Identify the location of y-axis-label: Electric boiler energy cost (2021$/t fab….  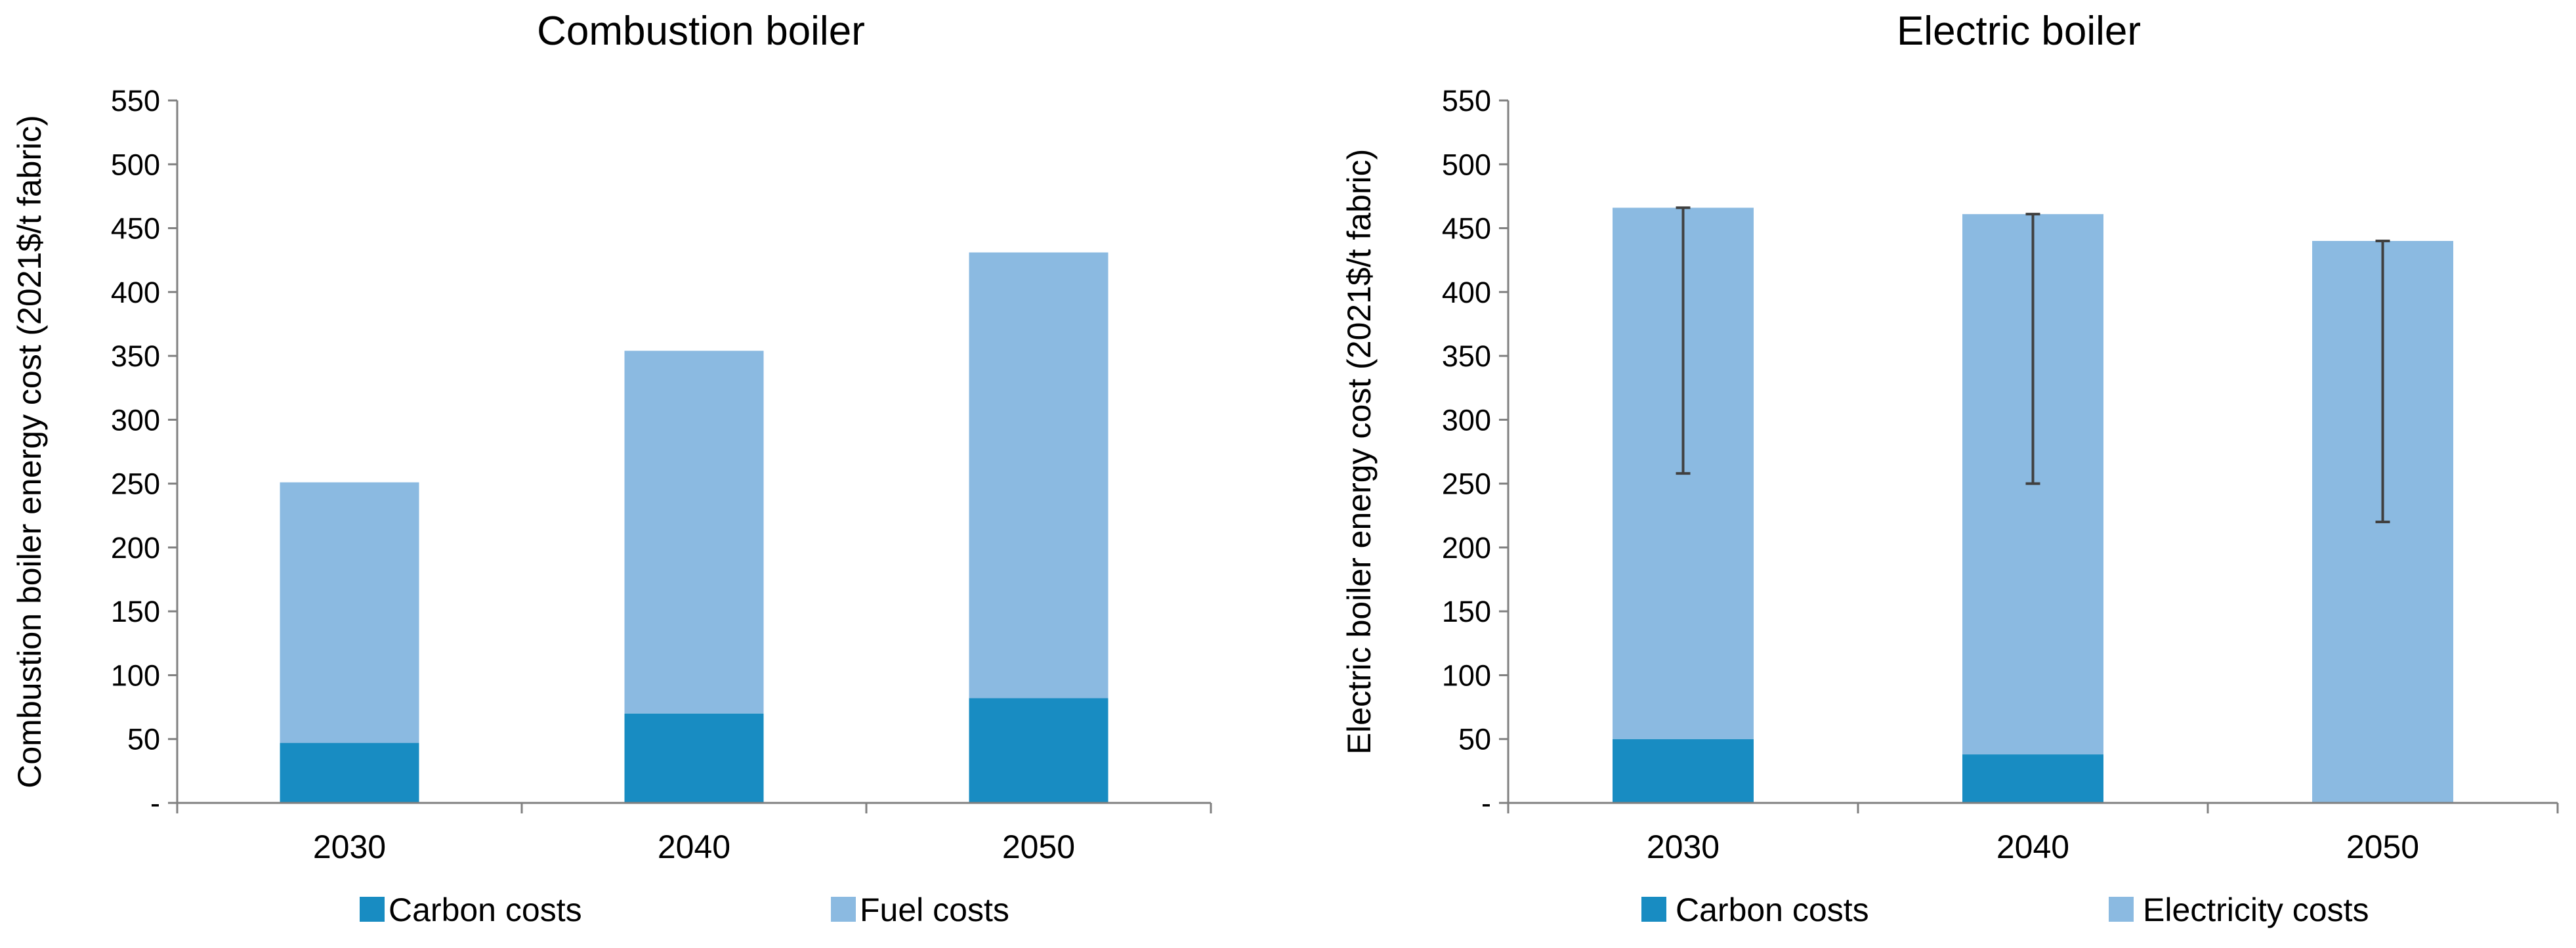
(1359, 452).